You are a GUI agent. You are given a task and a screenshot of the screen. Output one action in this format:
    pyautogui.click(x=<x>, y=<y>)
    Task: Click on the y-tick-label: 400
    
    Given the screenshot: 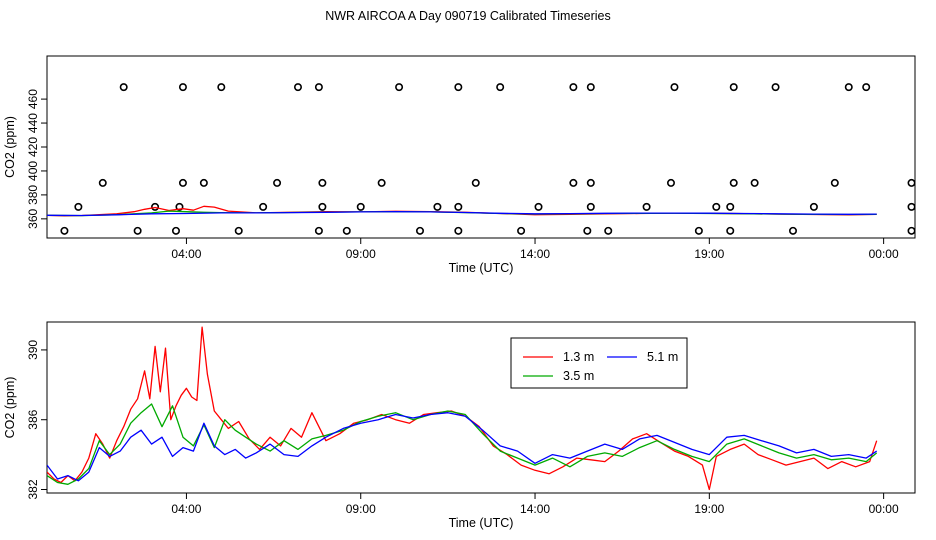 What is the action you would take?
    pyautogui.click(x=33, y=171)
    